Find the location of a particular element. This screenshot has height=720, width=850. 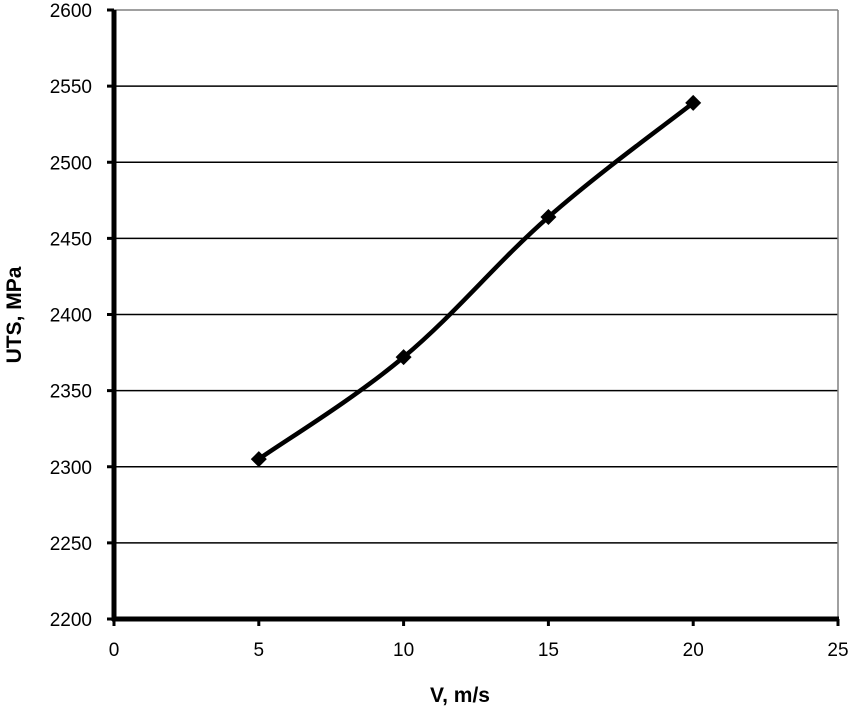

y-tick-label: 2400 is located at coordinates (71, 316).